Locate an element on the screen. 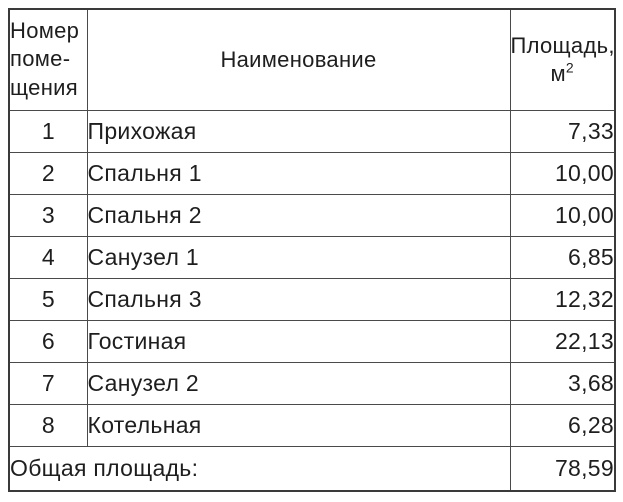 Image resolution: width=623 pixels, height=502 pixels. room-name: Спальня 1 is located at coordinates (298, 173).